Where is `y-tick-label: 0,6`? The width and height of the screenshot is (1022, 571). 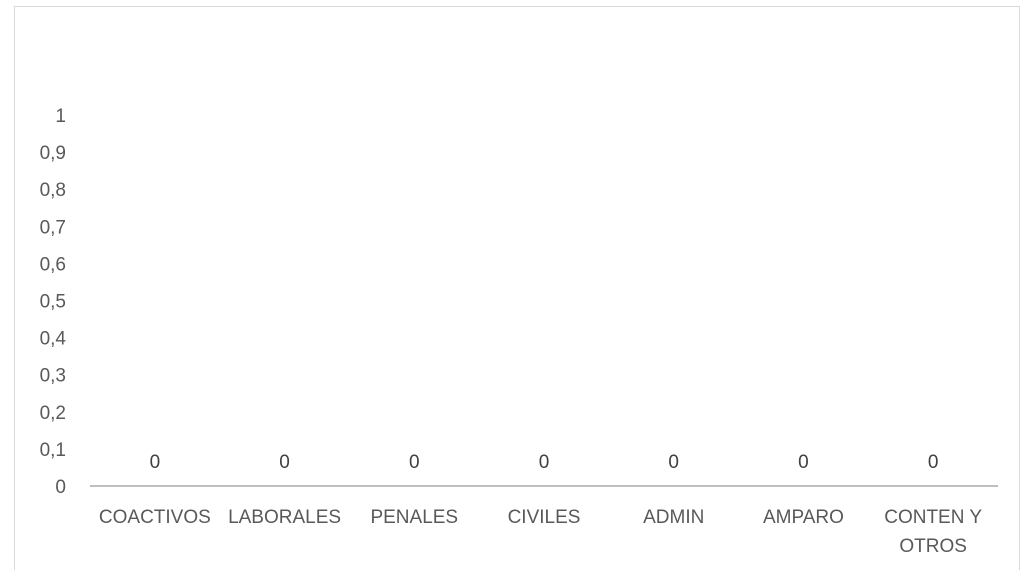 y-tick-label: 0,6 is located at coordinates (53, 264).